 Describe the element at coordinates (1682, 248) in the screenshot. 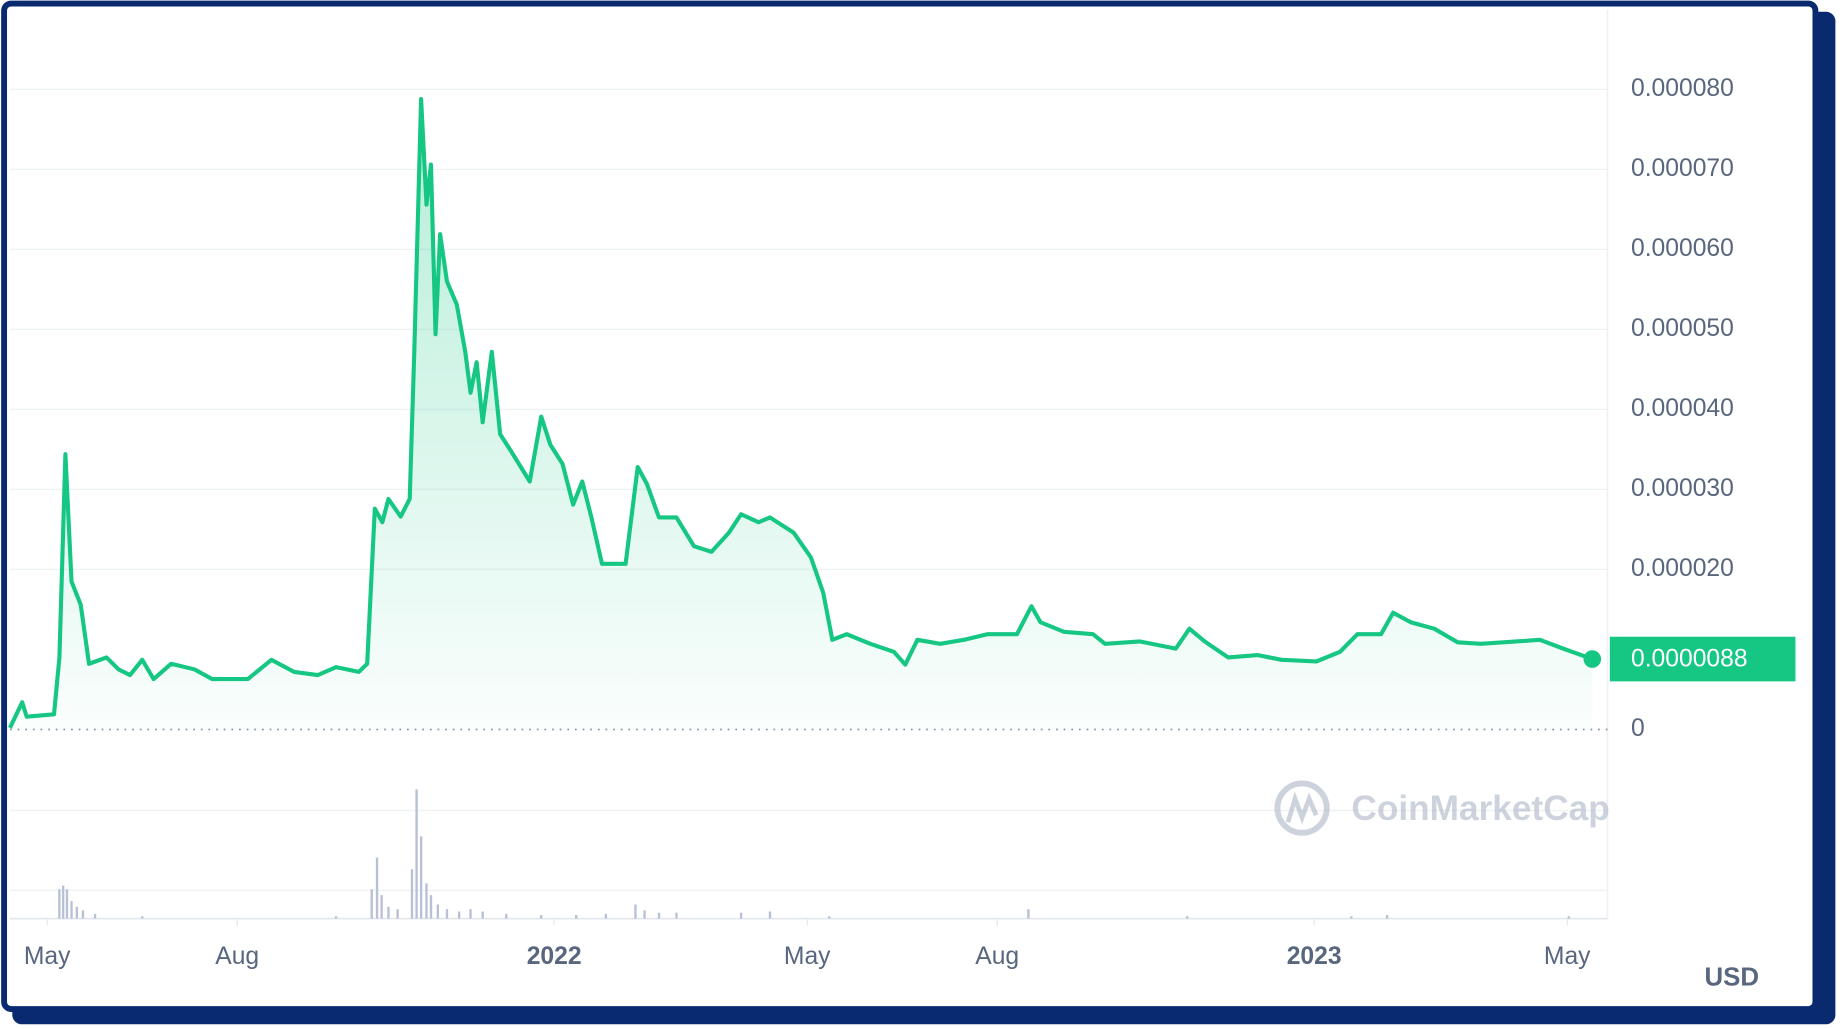

I see `y-tick-label: 0.000060` at that location.